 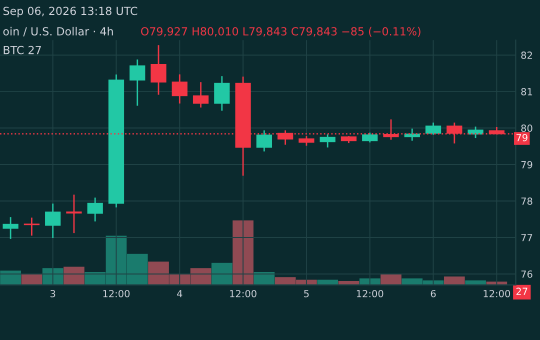 What do you see at coordinates (433, 294) in the screenshot?
I see `x-tick-label: 6` at bounding box center [433, 294].